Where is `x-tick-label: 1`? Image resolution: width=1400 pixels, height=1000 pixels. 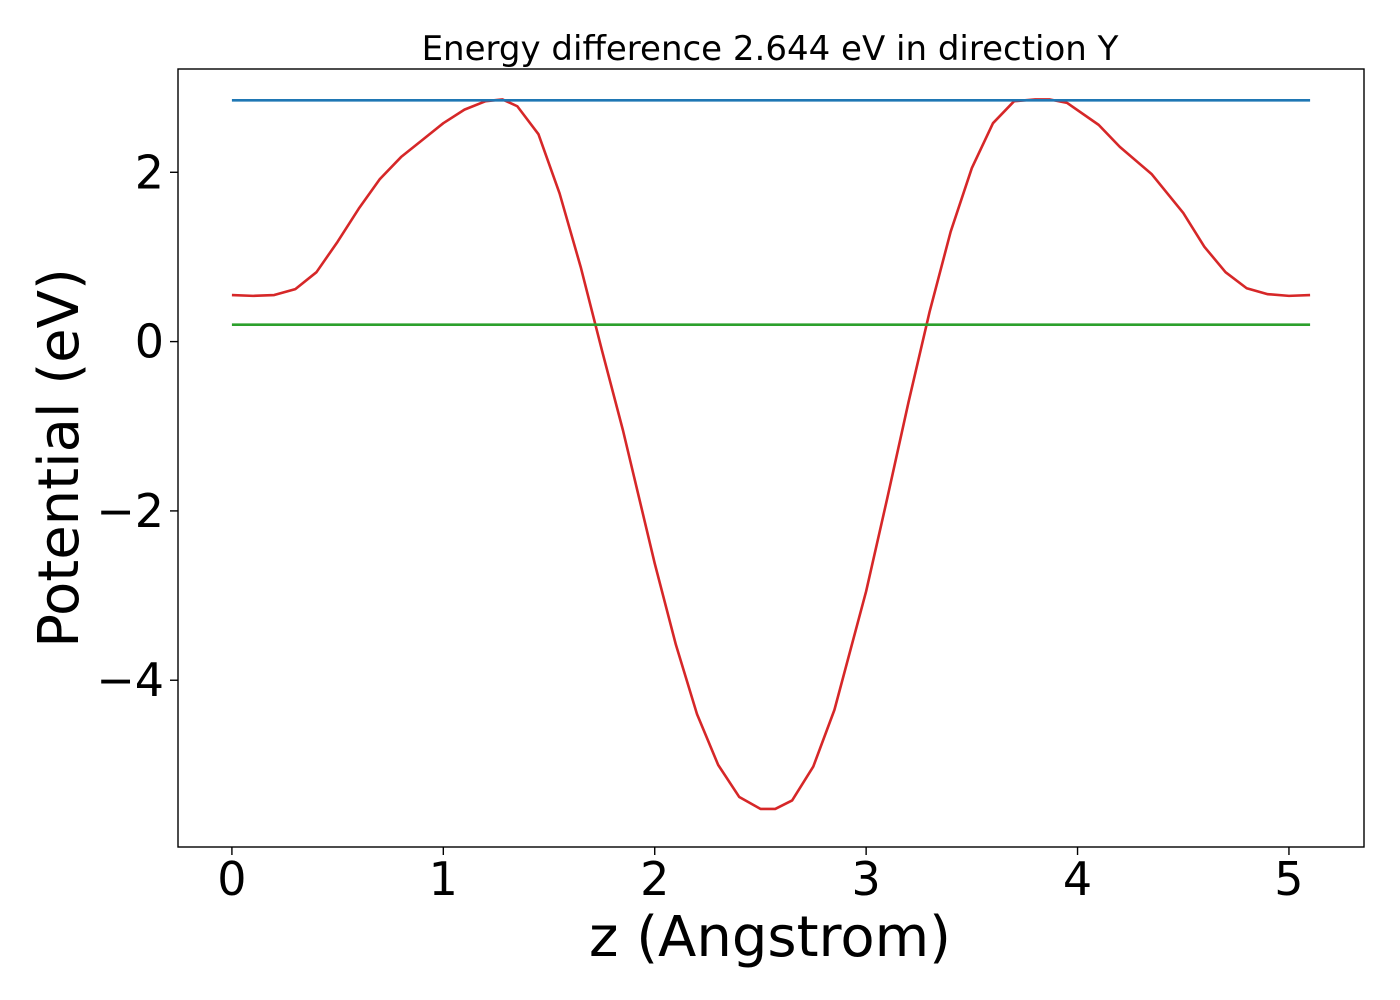
x-tick-label: 1 is located at coordinates (443, 879).